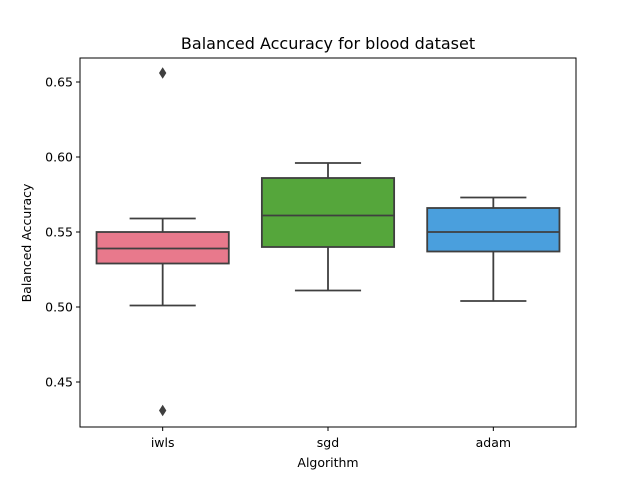  Describe the element at coordinates (59, 232) in the screenshot. I see `y-tick-label: 0.55` at that location.